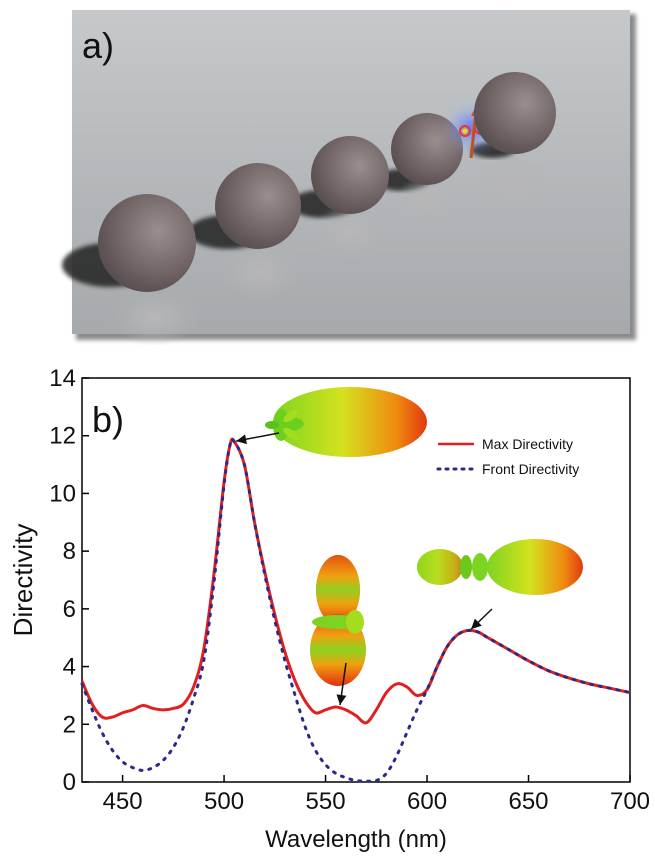 The width and height of the screenshot is (655, 857). What do you see at coordinates (69, 782) in the screenshot?
I see `y-tick-label: 0` at bounding box center [69, 782].